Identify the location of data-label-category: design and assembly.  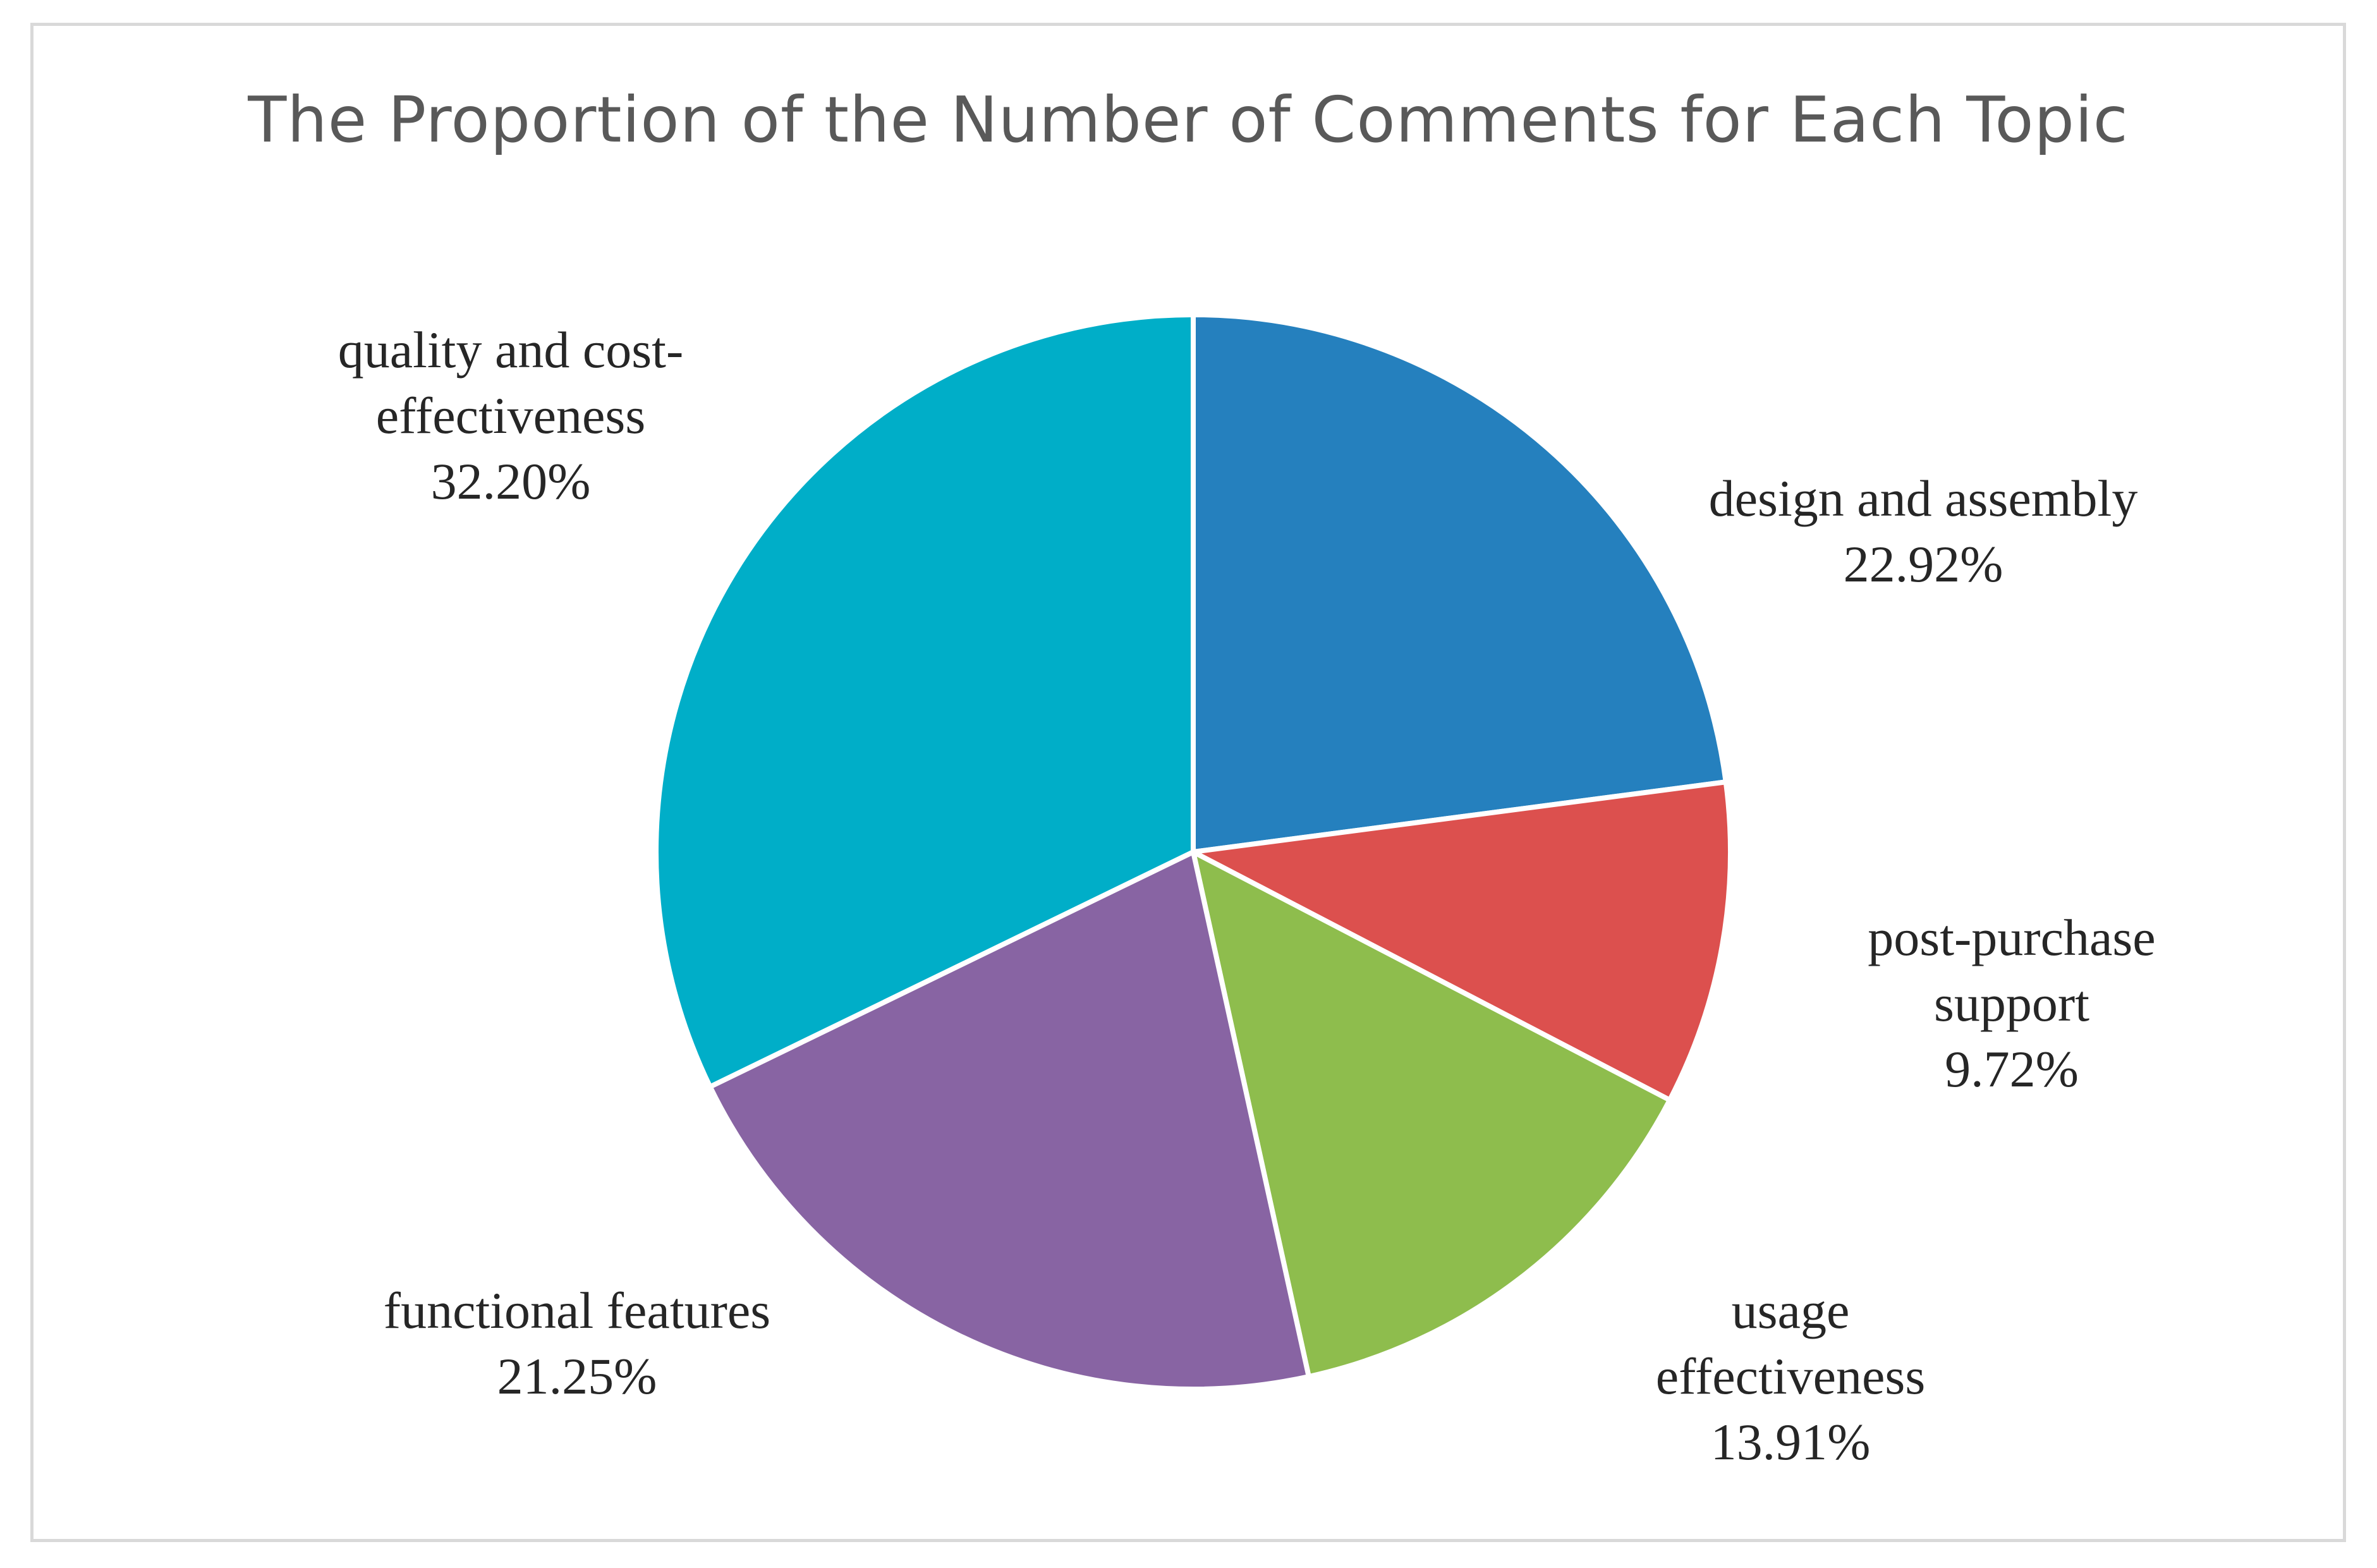
(1923, 498).